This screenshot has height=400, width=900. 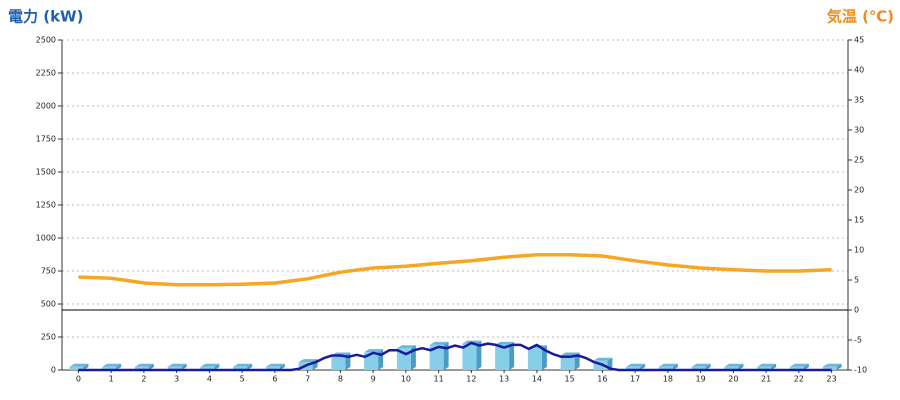 What do you see at coordinates (78, 379) in the screenshot?
I see `x-tick-label: 0` at bounding box center [78, 379].